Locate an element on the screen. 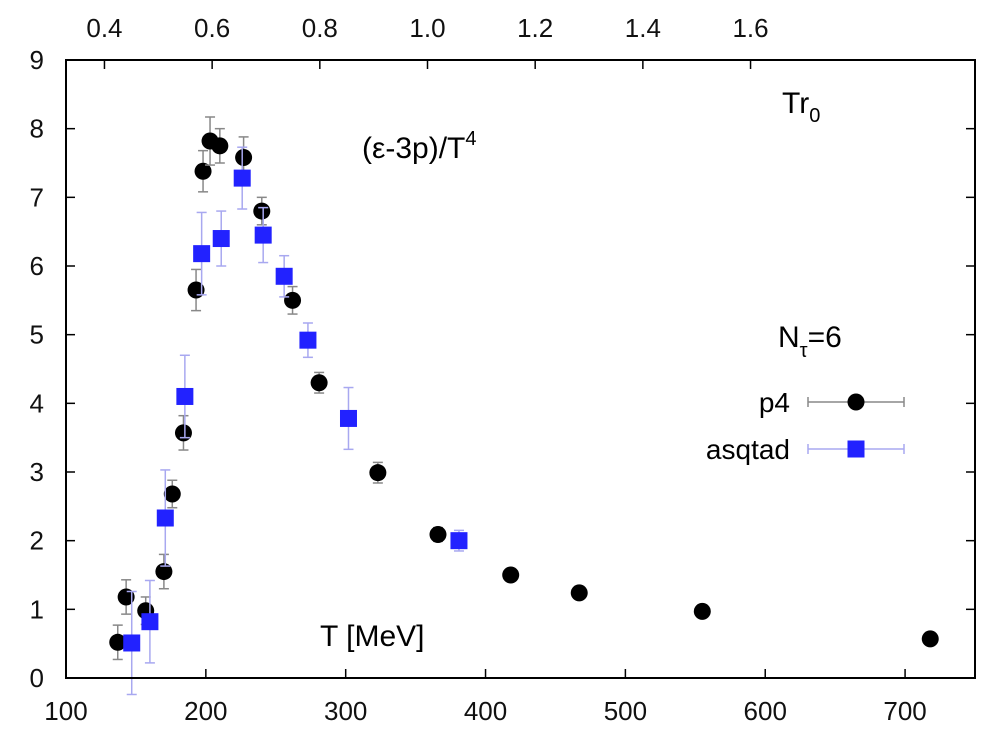 The image size is (997, 741). top-axis-label: Tr0 is located at coordinates (801, 107).